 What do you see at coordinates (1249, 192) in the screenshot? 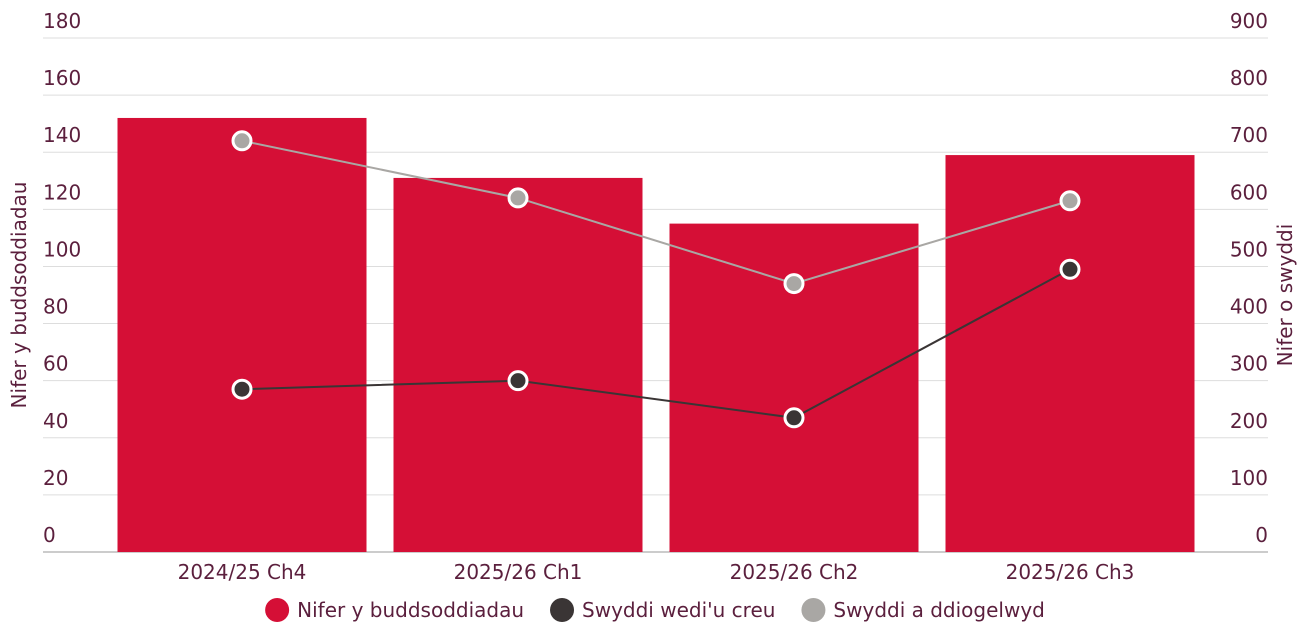
I see `y2-tick-label: 600` at bounding box center [1249, 192].